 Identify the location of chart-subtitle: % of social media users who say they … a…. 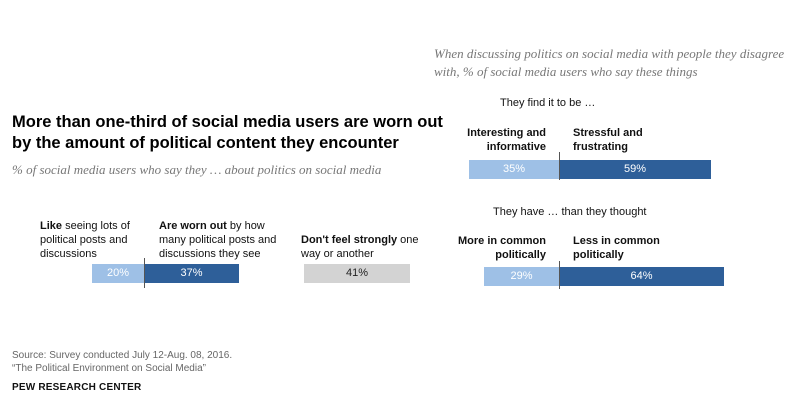
(197, 169).